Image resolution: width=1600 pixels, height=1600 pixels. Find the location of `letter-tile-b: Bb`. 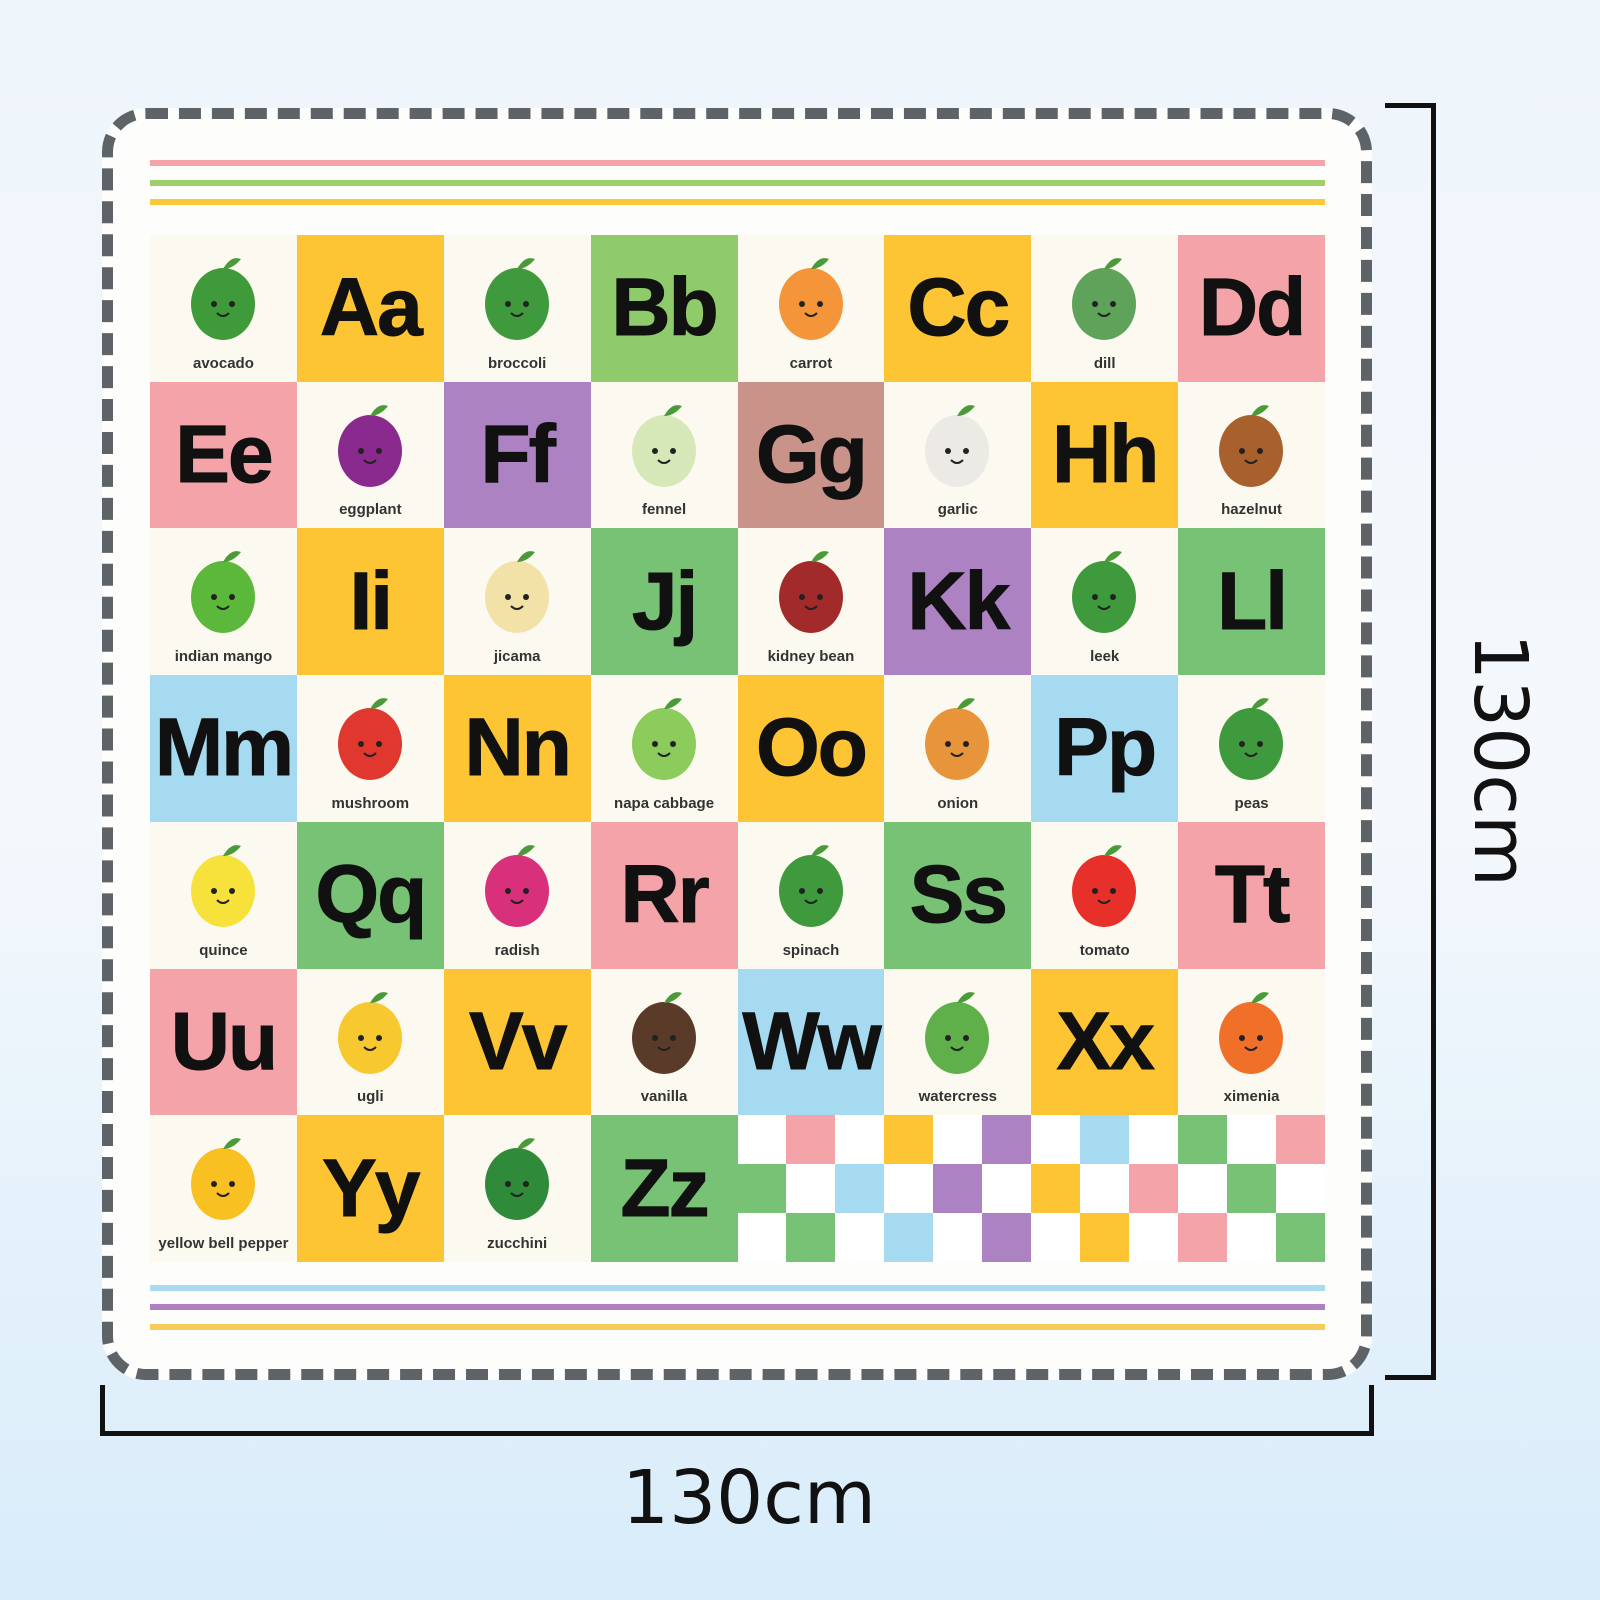

letter-tile-b: Bb is located at coordinates (664, 308).